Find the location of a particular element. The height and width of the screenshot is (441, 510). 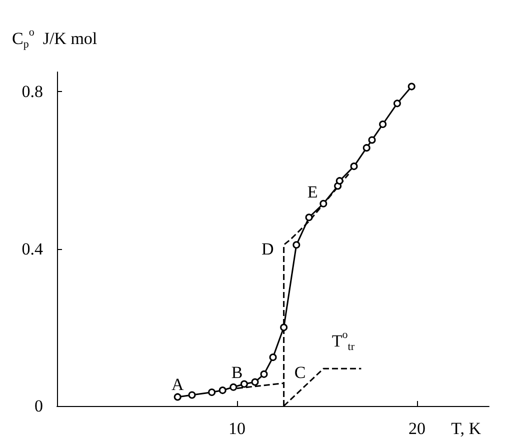

y-tick-label: 0 is located at coordinates (38, 406).